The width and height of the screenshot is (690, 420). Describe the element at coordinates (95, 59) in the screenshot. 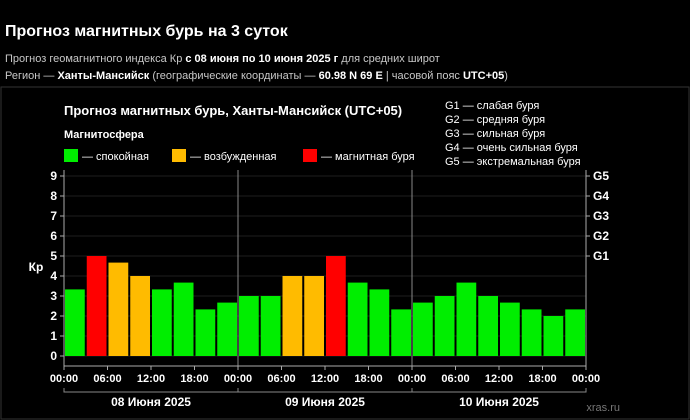

I see `forecast-prefix: Прогноз геомагнитного индекса Кр` at that location.